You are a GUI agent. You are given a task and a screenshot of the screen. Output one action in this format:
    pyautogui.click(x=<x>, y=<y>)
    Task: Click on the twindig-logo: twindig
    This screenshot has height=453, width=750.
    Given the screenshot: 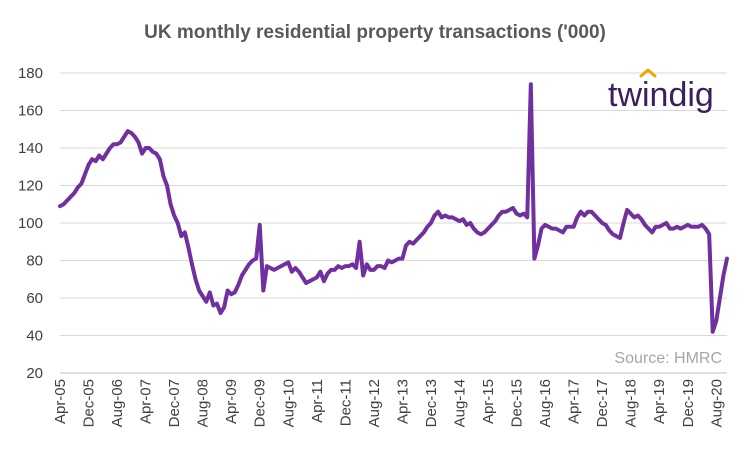 What is the action you would take?
    pyautogui.click(x=661, y=91)
    